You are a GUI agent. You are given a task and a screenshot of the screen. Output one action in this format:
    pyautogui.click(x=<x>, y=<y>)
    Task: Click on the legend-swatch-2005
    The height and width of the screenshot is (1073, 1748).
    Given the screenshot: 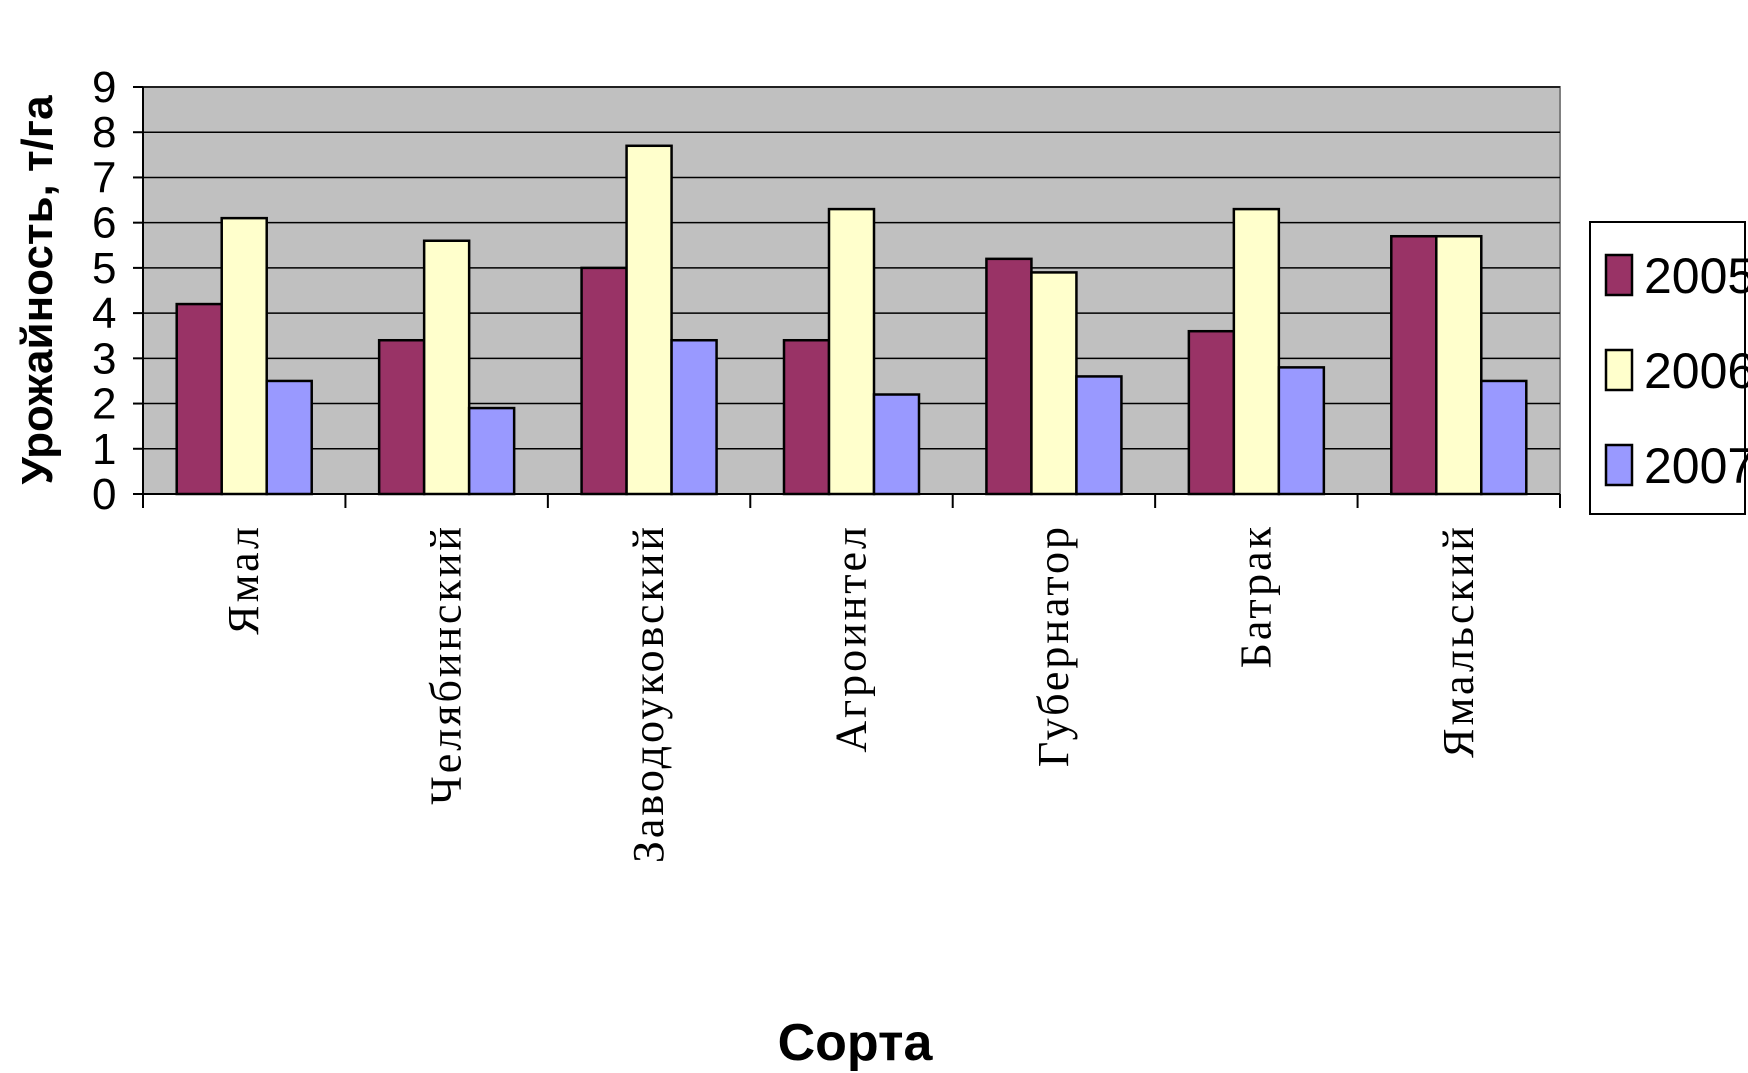 What is the action you would take?
    pyautogui.click(x=1619, y=275)
    